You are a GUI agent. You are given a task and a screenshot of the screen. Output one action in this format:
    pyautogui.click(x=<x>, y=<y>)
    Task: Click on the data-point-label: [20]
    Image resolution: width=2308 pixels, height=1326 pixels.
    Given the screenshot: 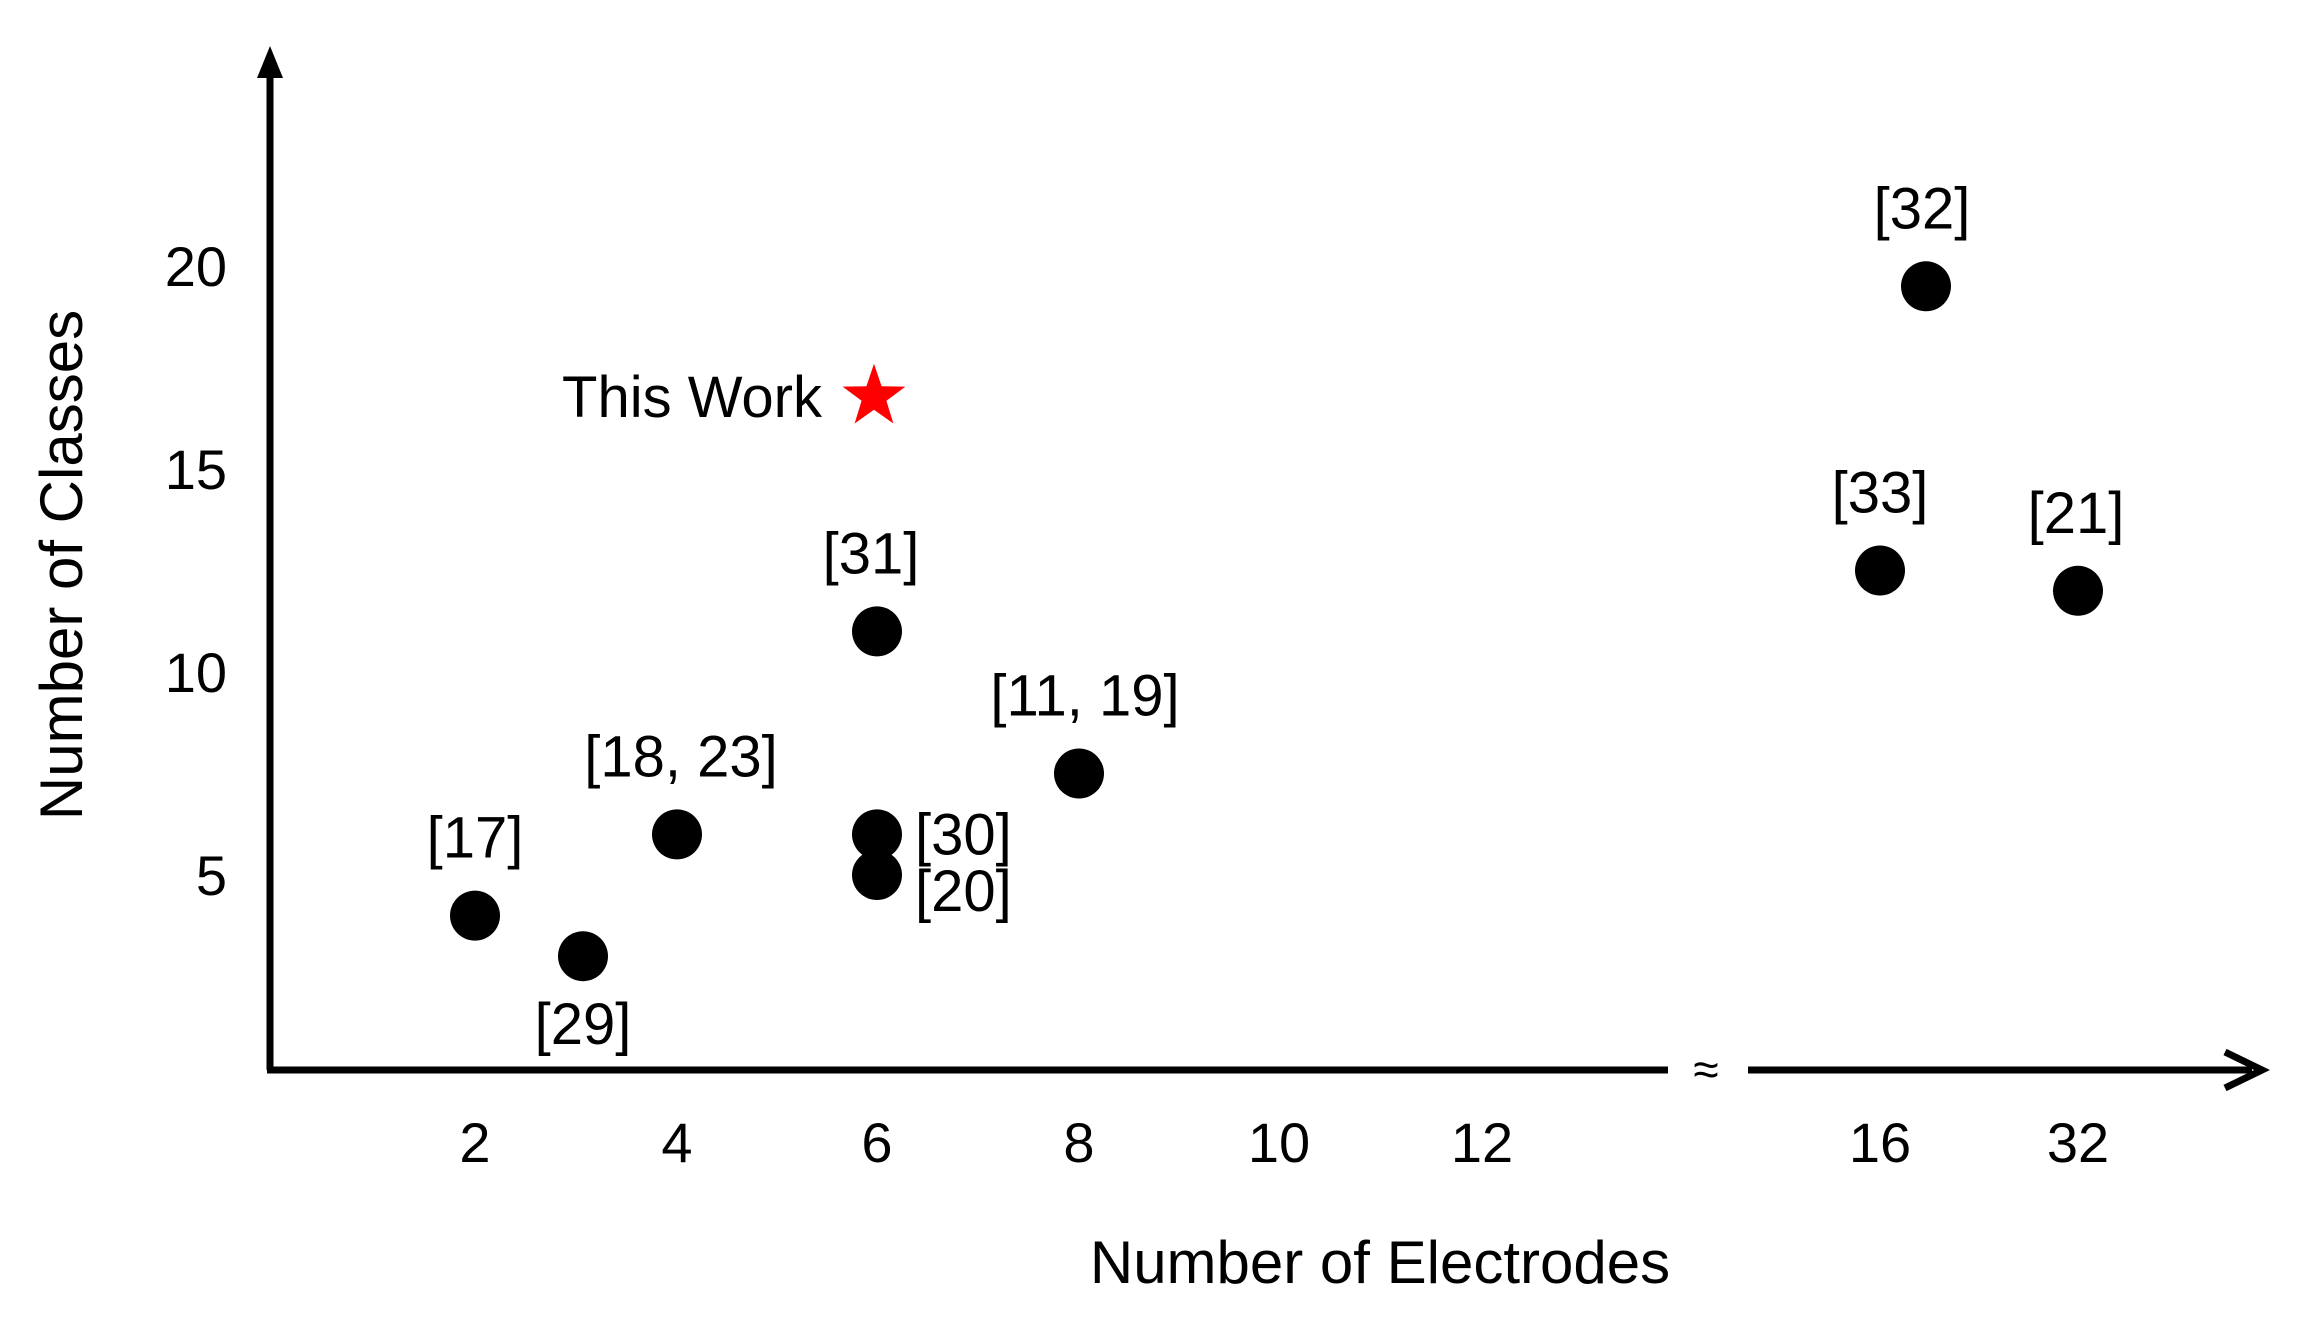 What is the action you would take?
    pyautogui.click(x=963, y=891)
    